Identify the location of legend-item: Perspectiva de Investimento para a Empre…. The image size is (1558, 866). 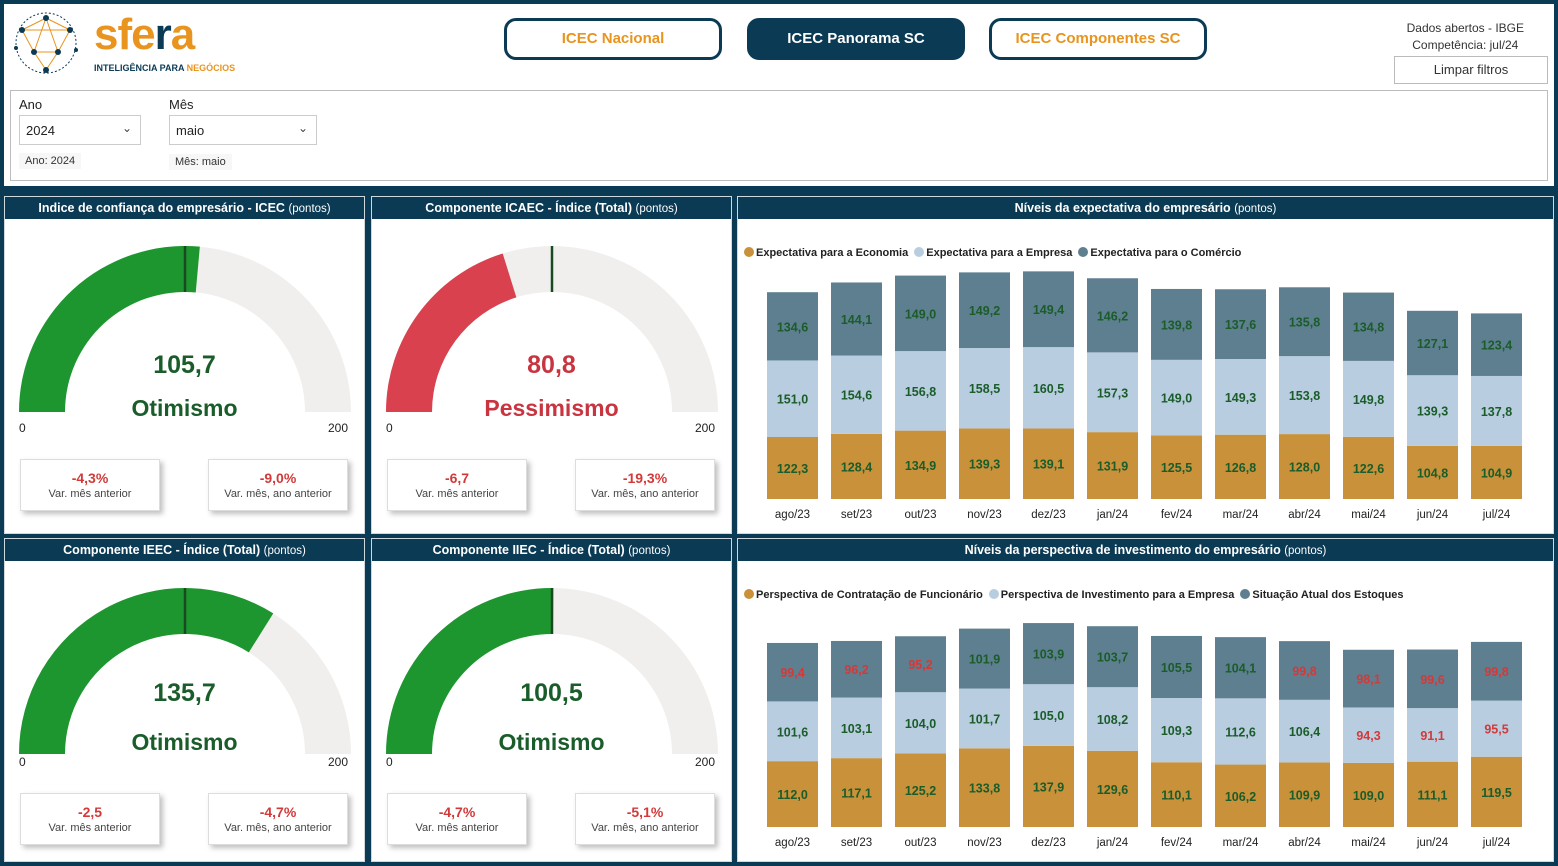
(1111, 595).